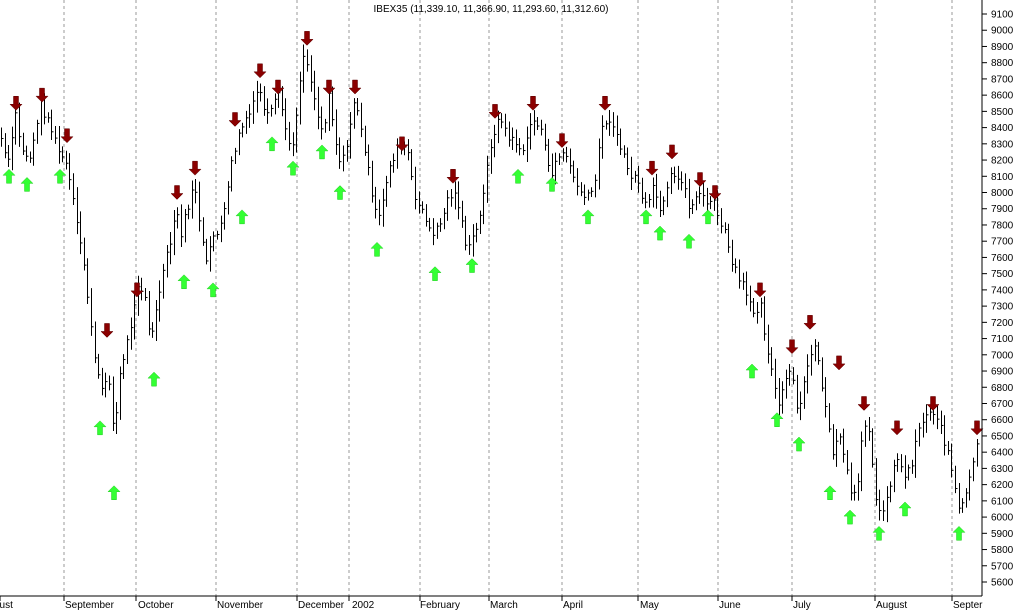  What do you see at coordinates (1002, 47) in the screenshot?
I see `y-tick-label: 8900` at bounding box center [1002, 47].